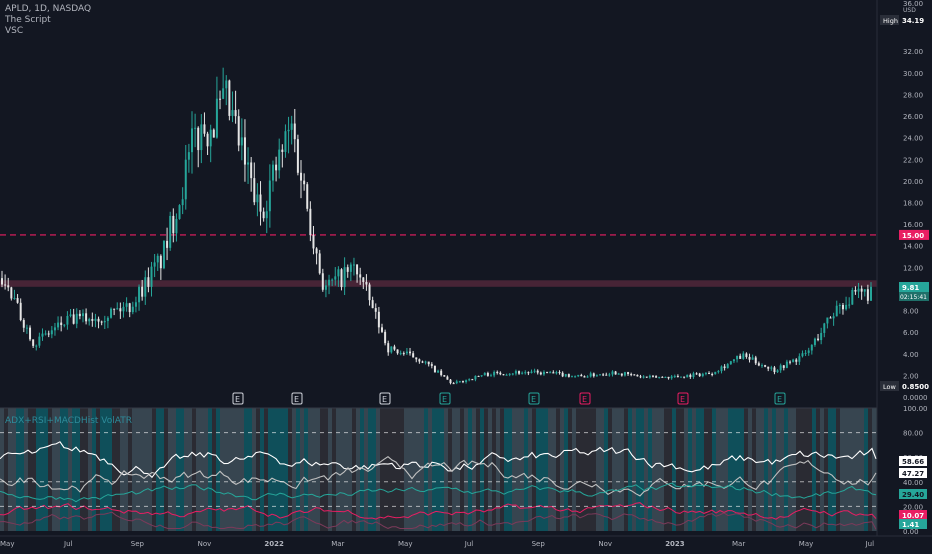  What do you see at coordinates (911, 376) in the screenshot?
I see `price-tick-label: 2.00` at bounding box center [911, 376].